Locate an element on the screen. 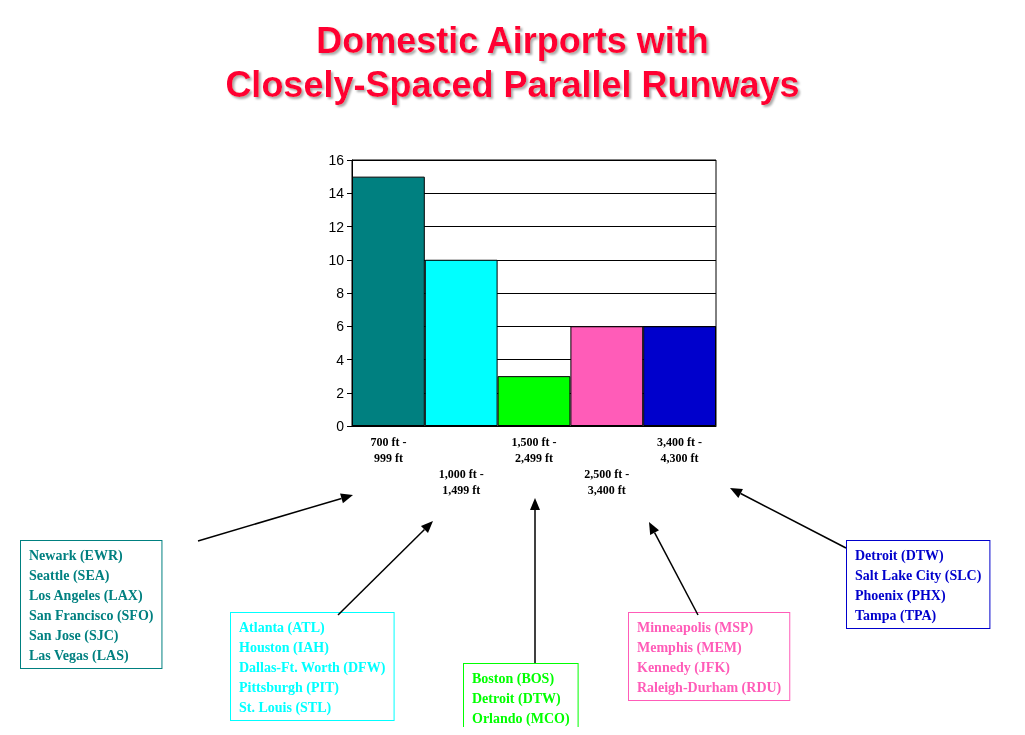 The image size is (1025, 735). x-tick-label: 1,500 ft - 2,499 ft is located at coordinates (534, 450).